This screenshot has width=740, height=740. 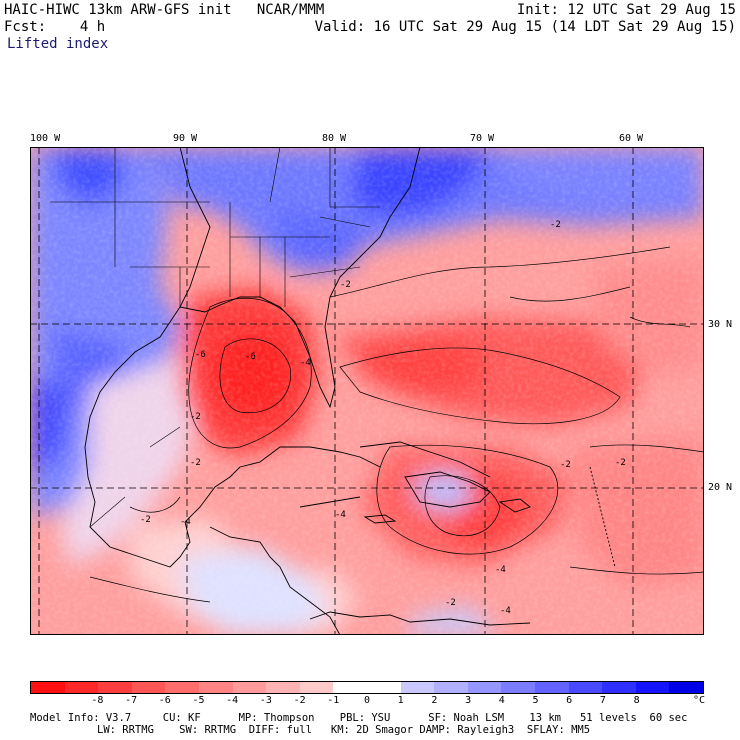 What do you see at coordinates (185, 138) in the screenshot?
I see `lon-label-90w: 90 W` at bounding box center [185, 138].